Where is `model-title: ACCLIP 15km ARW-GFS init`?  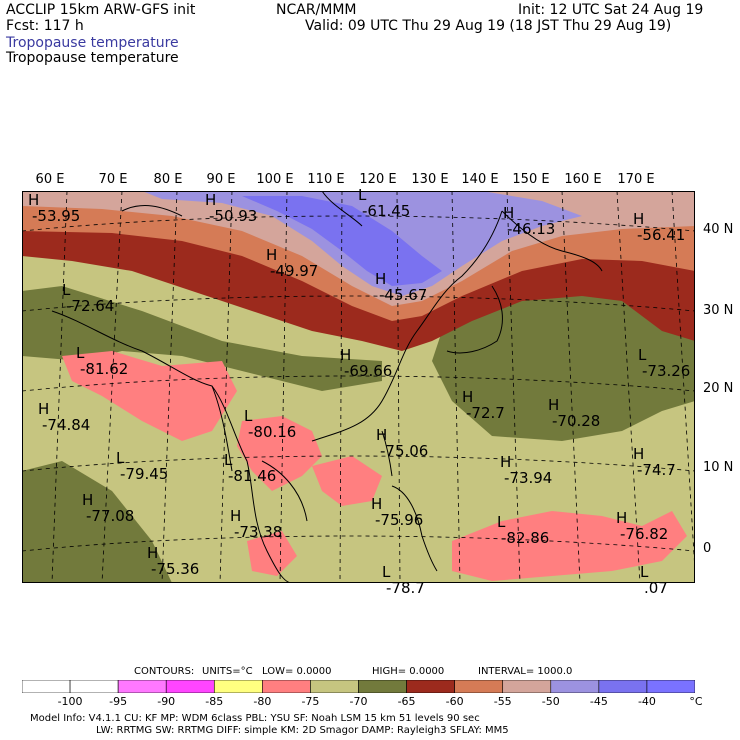 model-title: ACCLIP 15km ARW-GFS init is located at coordinates (101, 10).